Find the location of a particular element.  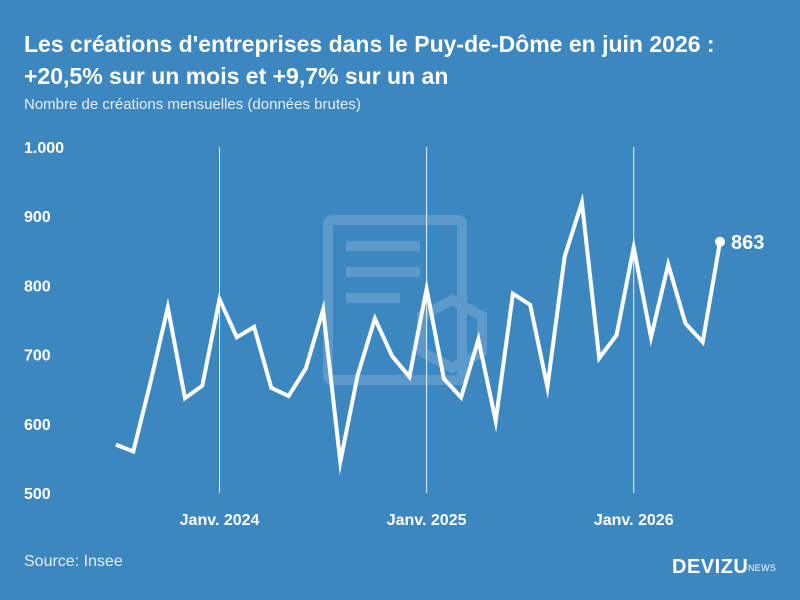

x-tick-label: Janv. 2026 is located at coordinates (634, 520).